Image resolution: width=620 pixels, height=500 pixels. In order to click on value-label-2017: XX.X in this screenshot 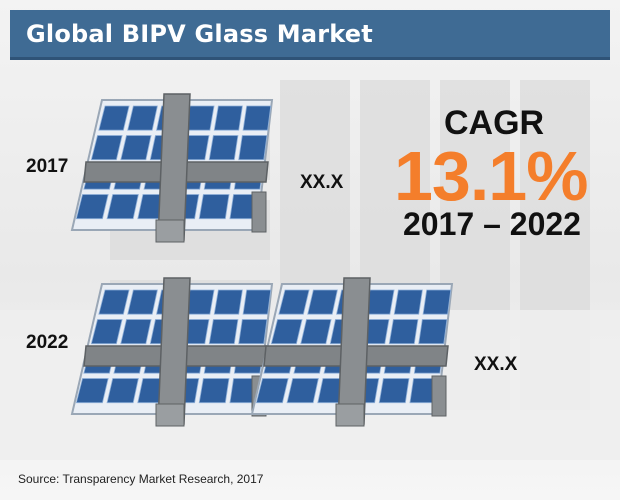, I will do `click(322, 182)`.